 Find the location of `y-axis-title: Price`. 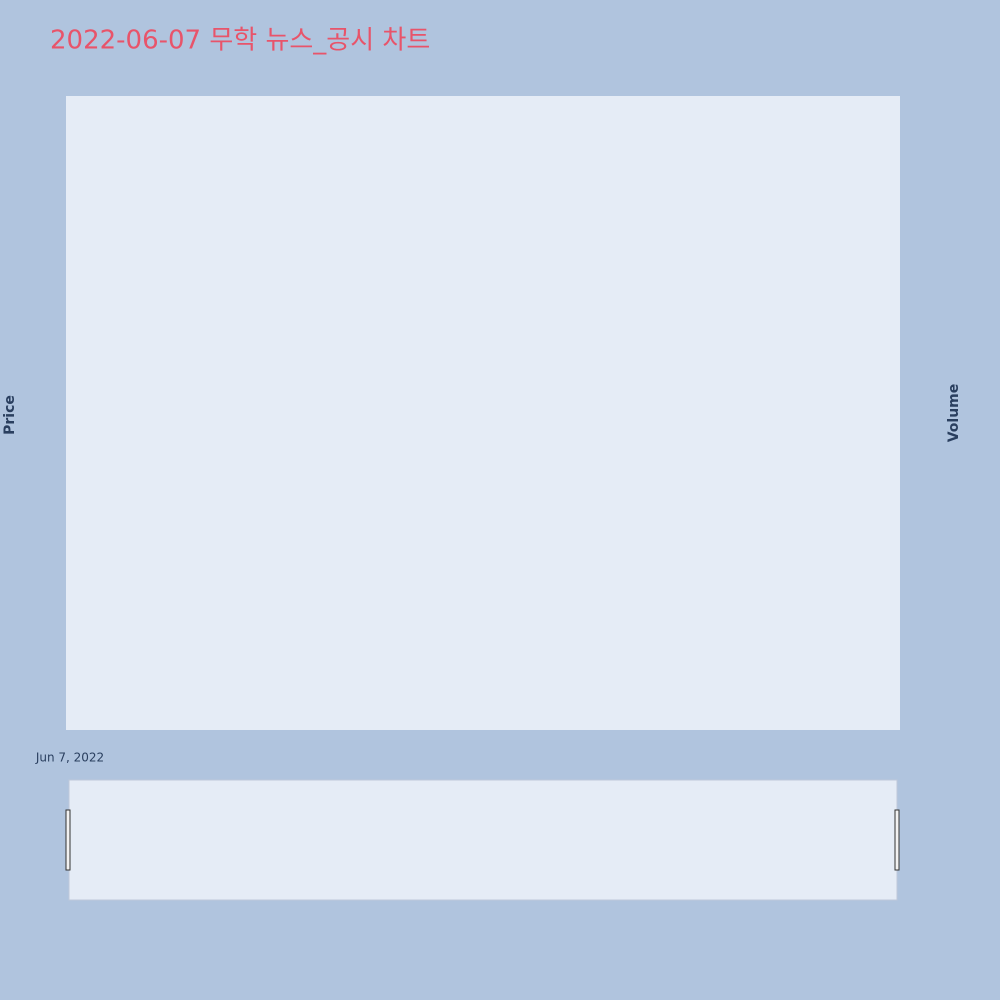

y-axis-title: Price is located at coordinates (10, 415).